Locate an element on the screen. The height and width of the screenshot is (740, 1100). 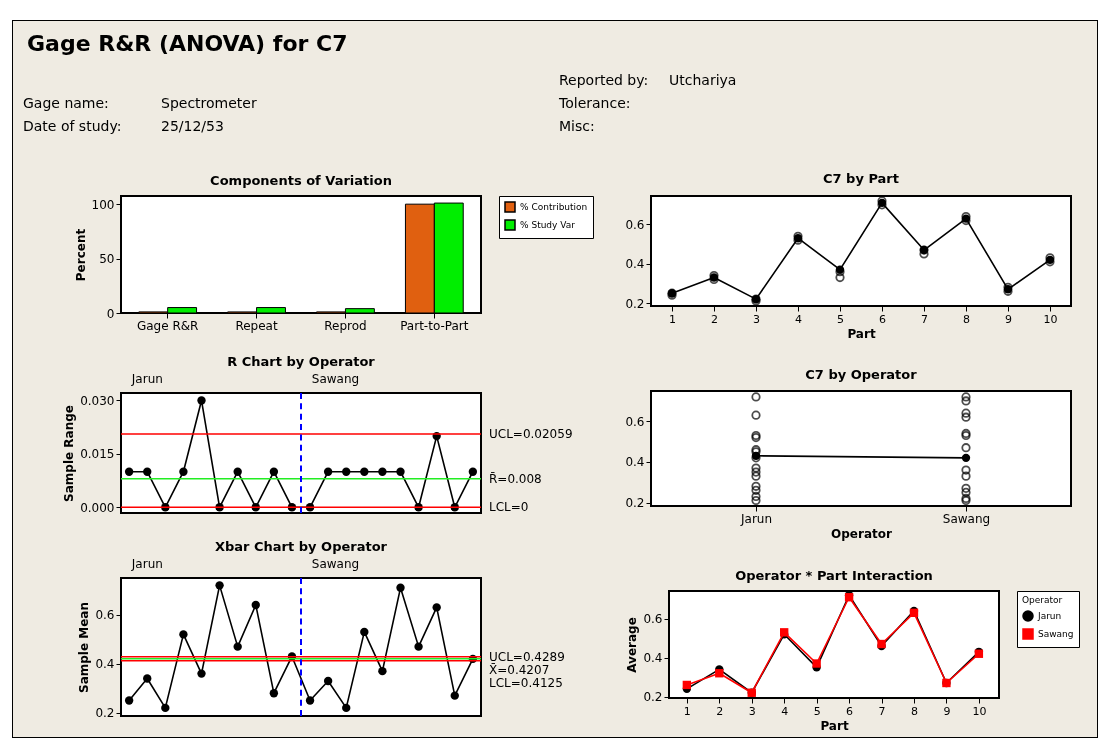
chart-title: C7 by Part is located at coordinates (861, 178).